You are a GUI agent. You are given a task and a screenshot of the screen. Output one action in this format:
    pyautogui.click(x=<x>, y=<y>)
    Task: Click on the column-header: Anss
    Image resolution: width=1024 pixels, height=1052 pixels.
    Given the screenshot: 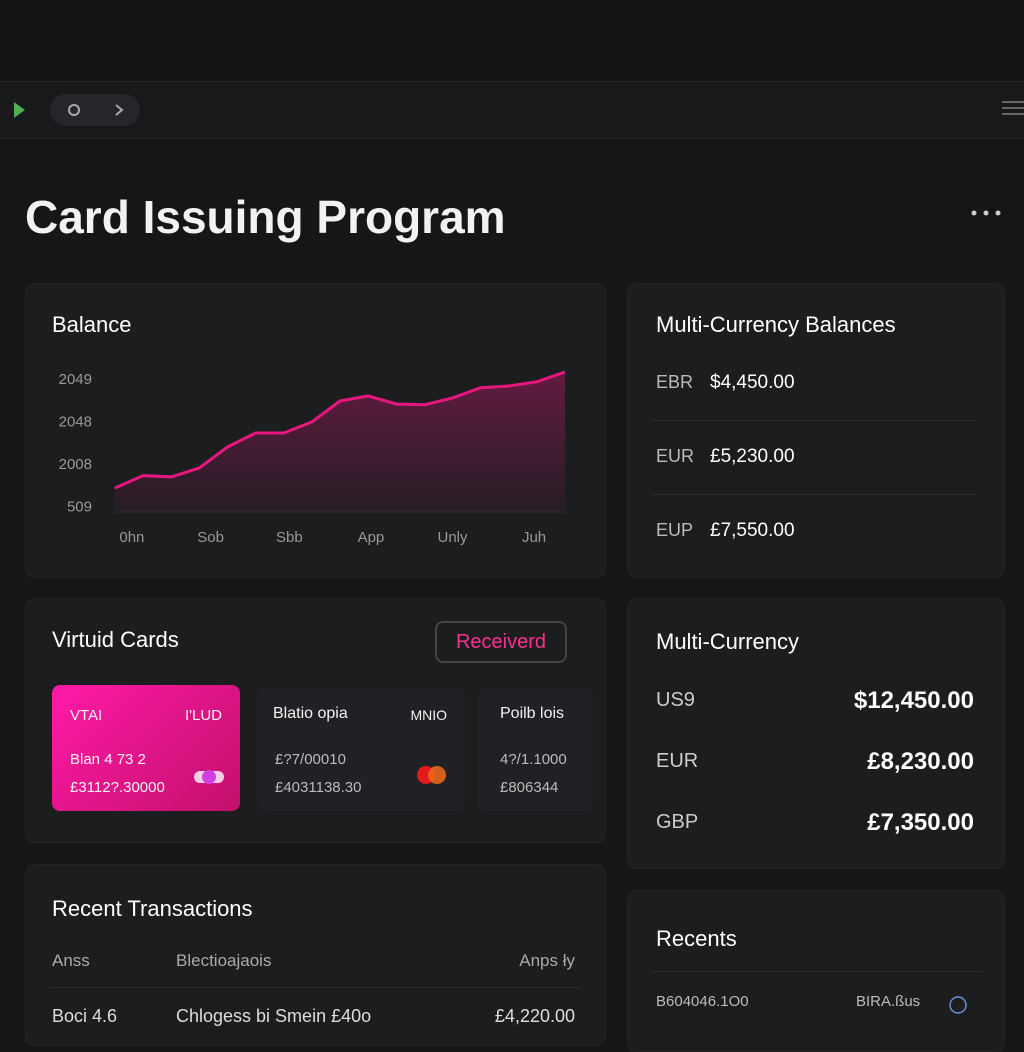 What is the action you would take?
    pyautogui.click(x=71, y=960)
    